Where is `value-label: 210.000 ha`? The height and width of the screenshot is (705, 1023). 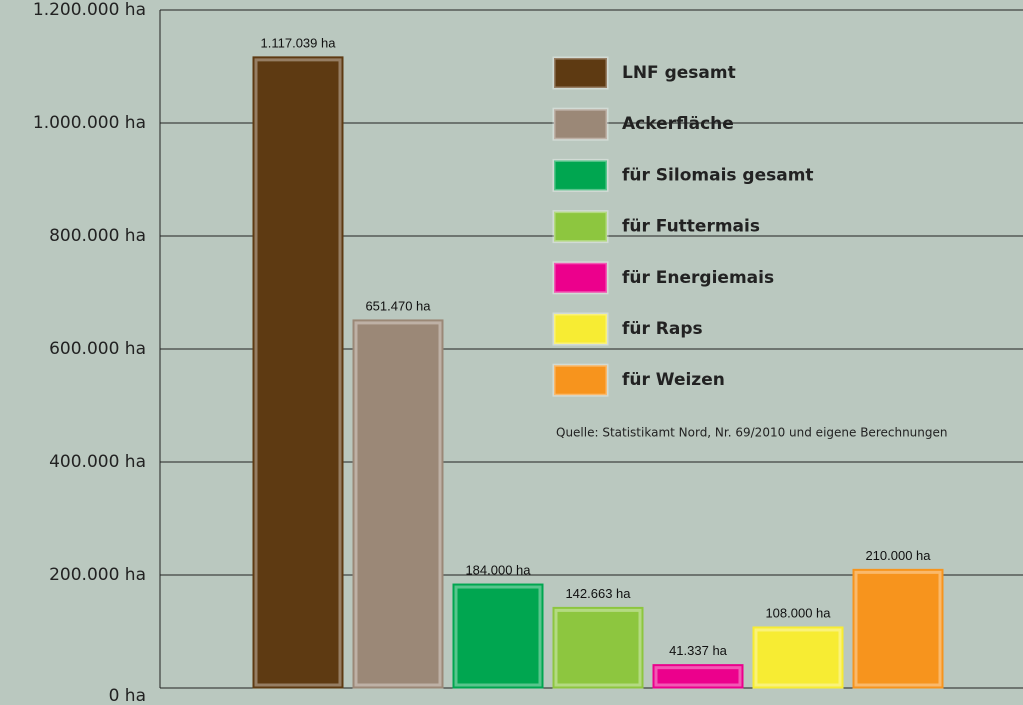
value-label: 210.000 ha is located at coordinates (898, 555).